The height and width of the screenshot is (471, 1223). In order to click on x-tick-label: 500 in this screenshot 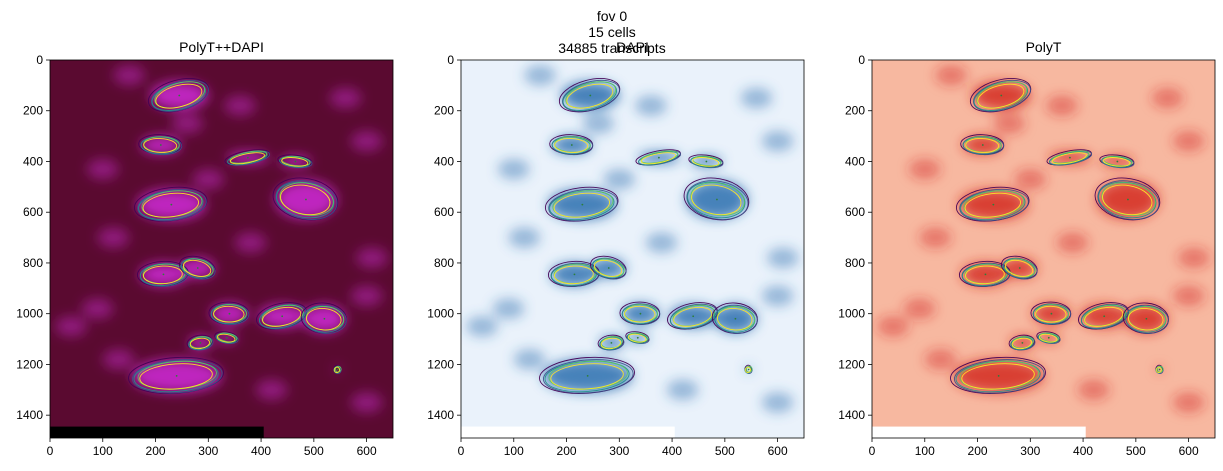, I will do `click(1136, 451)`.